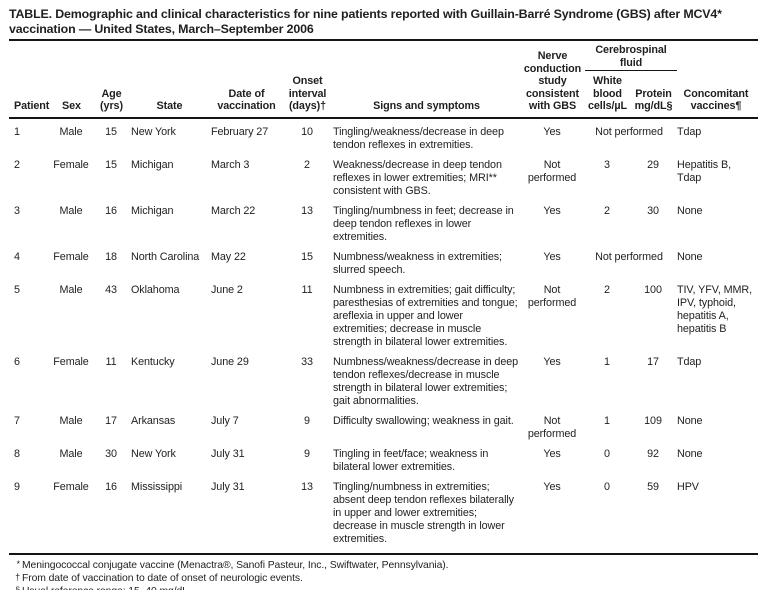  What do you see at coordinates (248, 79) in the screenshot?
I see `col-header-date-of-vaccination: Date of vaccination` at bounding box center [248, 79].